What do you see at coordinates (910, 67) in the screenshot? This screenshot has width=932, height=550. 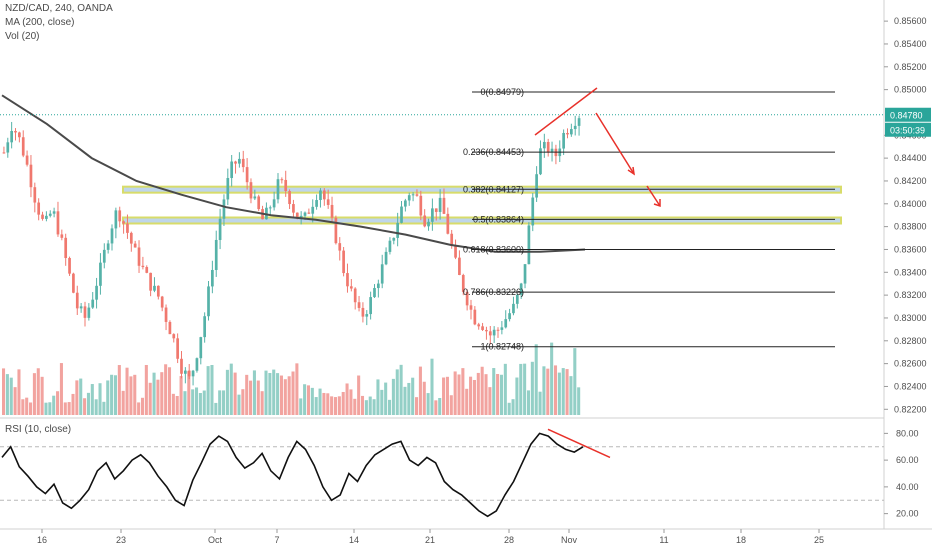 I see `y-tick-label: 0.85200` at bounding box center [910, 67].